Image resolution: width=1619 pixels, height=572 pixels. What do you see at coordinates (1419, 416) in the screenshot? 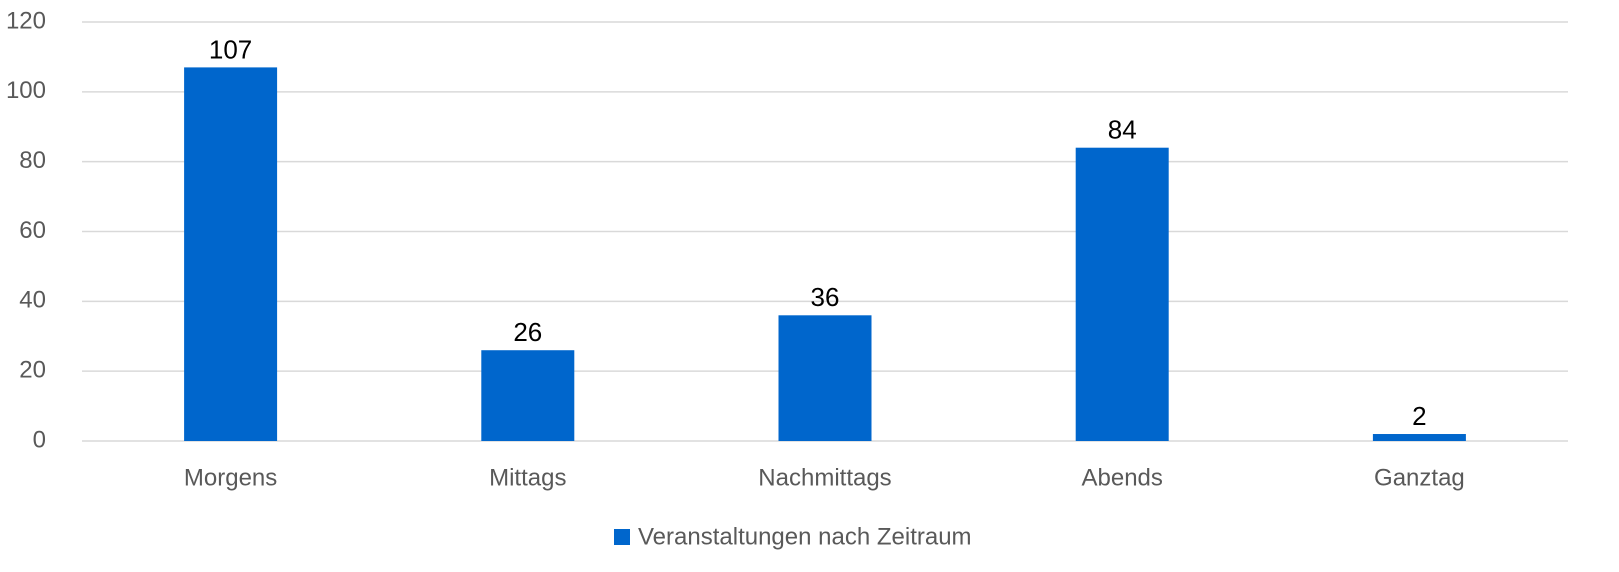
I see `data-label: 2` at bounding box center [1419, 416].